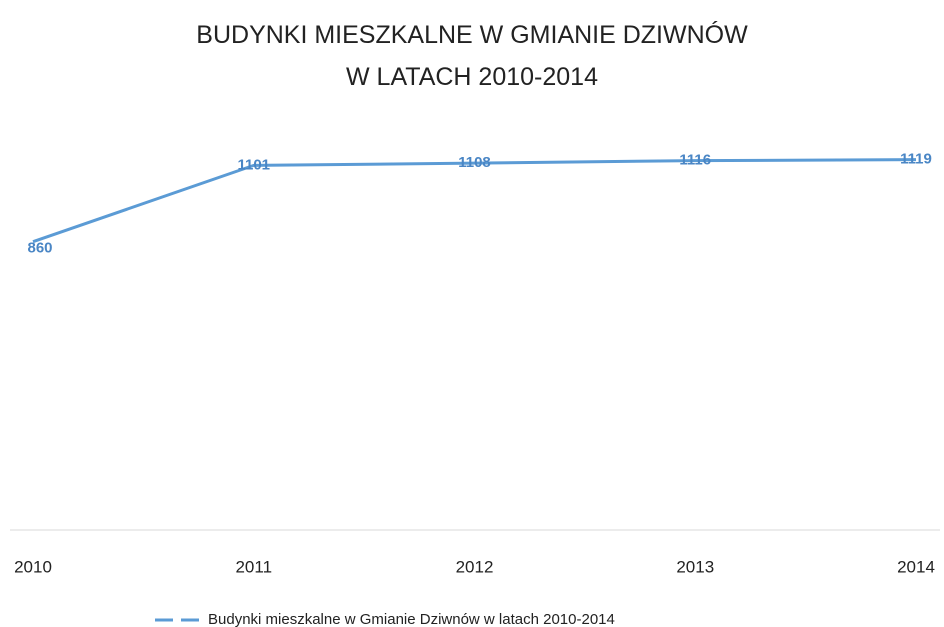 Image resolution: width=944 pixels, height=627 pixels. What do you see at coordinates (474, 201) in the screenshot?
I see `line` at bounding box center [474, 201].